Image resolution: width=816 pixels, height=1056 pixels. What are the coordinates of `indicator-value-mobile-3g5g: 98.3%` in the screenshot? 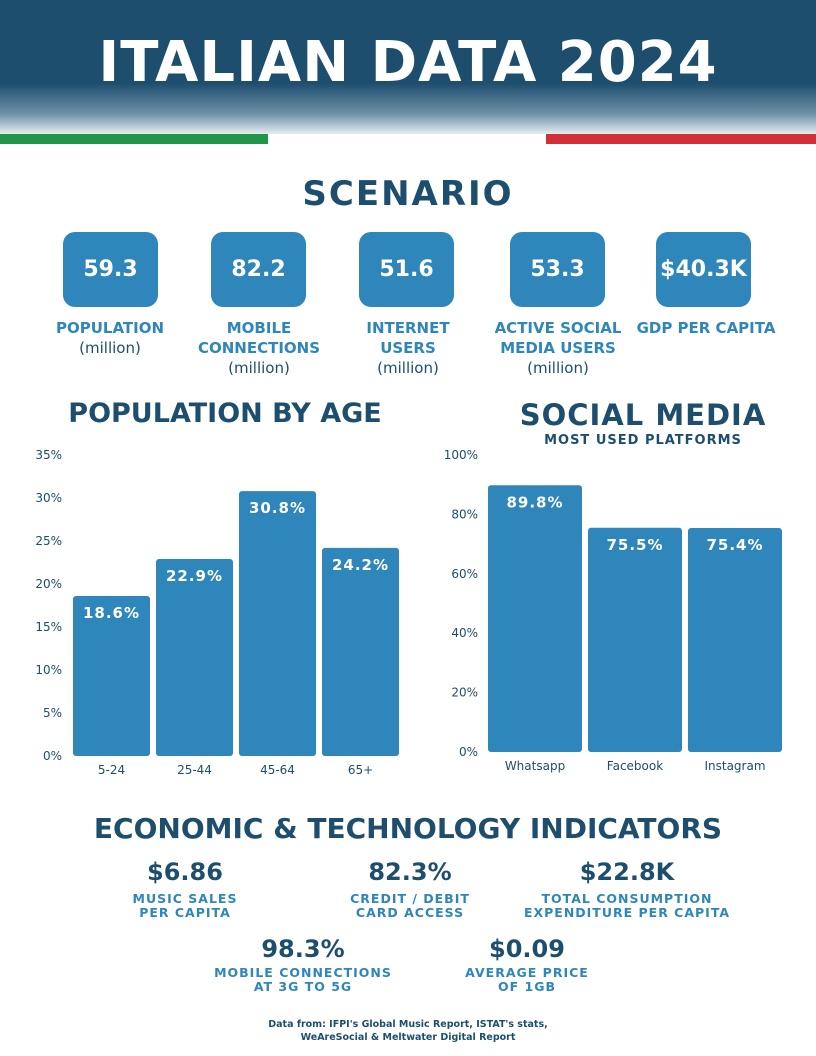 It's located at (303, 949).